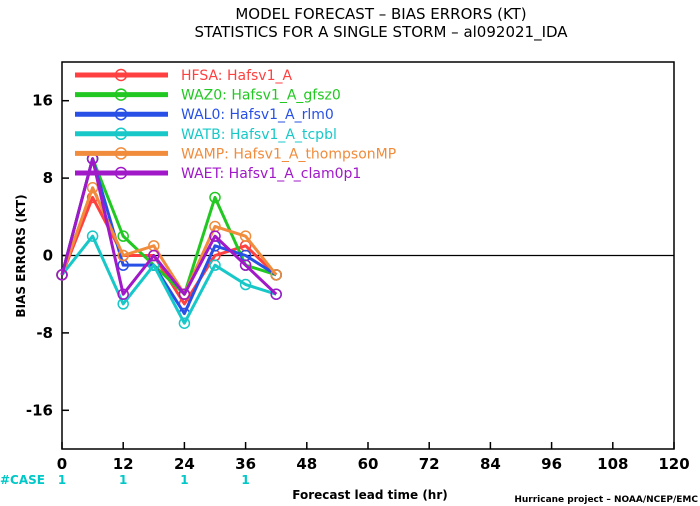 Image resolution: width=700 pixels, height=506 pixels. What do you see at coordinates (48, 178) in the screenshot?
I see `y-tick-label: 8` at bounding box center [48, 178].